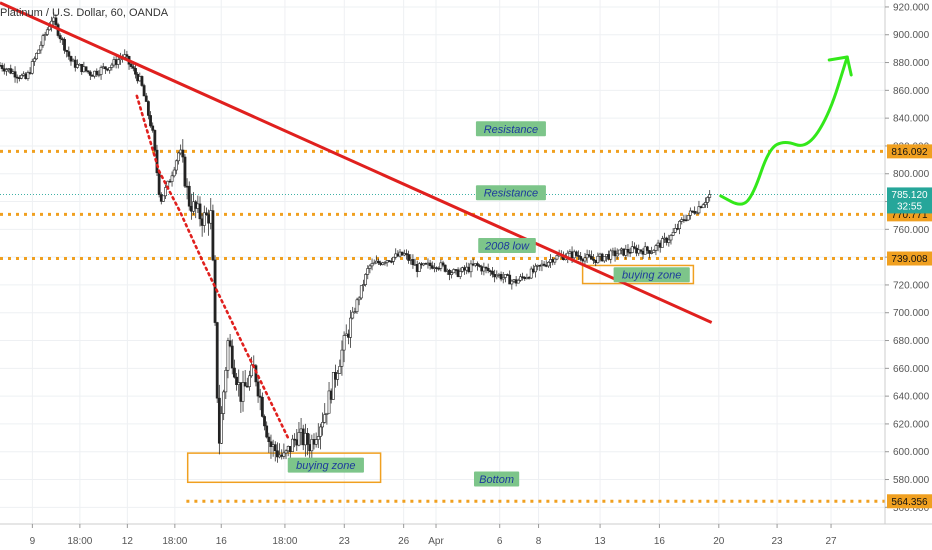  I want to click on time-axis: 9 18:00 12 18:00 16 18:00 23 26 Apr 6 8 13 16 20 23 27, so click(433, 535).